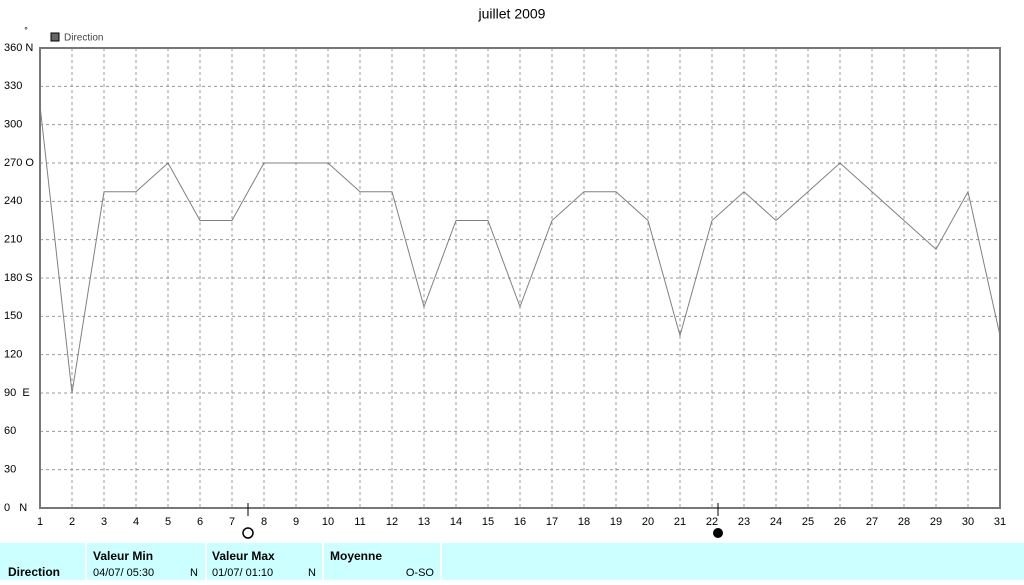 The width and height of the screenshot is (1024, 585). What do you see at coordinates (55, 37) in the screenshot?
I see `legend-swatch` at bounding box center [55, 37].